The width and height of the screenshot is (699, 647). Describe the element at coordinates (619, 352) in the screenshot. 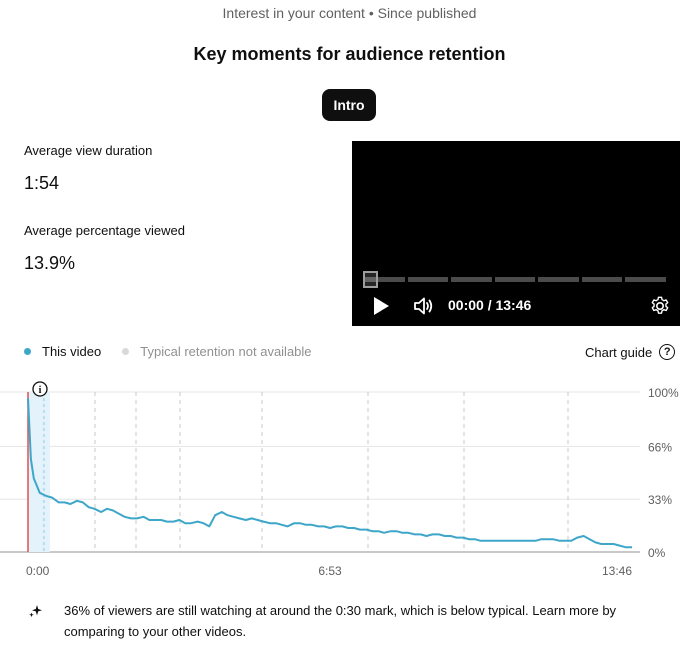

I see `chart-guide-label: Chart guide` at that location.